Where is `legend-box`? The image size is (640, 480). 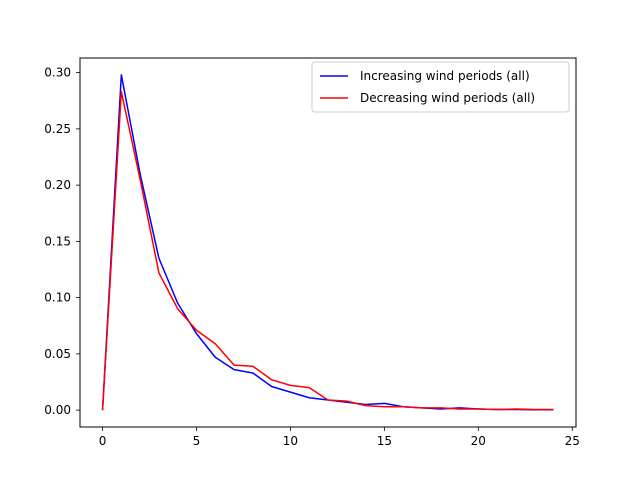
legend-box is located at coordinates (440, 87).